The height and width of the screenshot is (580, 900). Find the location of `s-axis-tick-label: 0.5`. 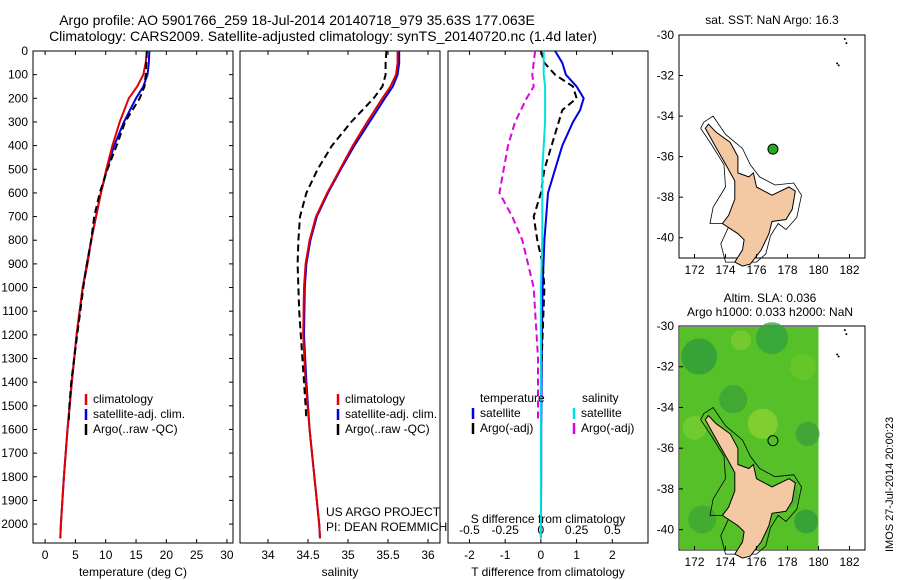

s-axis-tick-label: 0.5 is located at coordinates (612, 530).